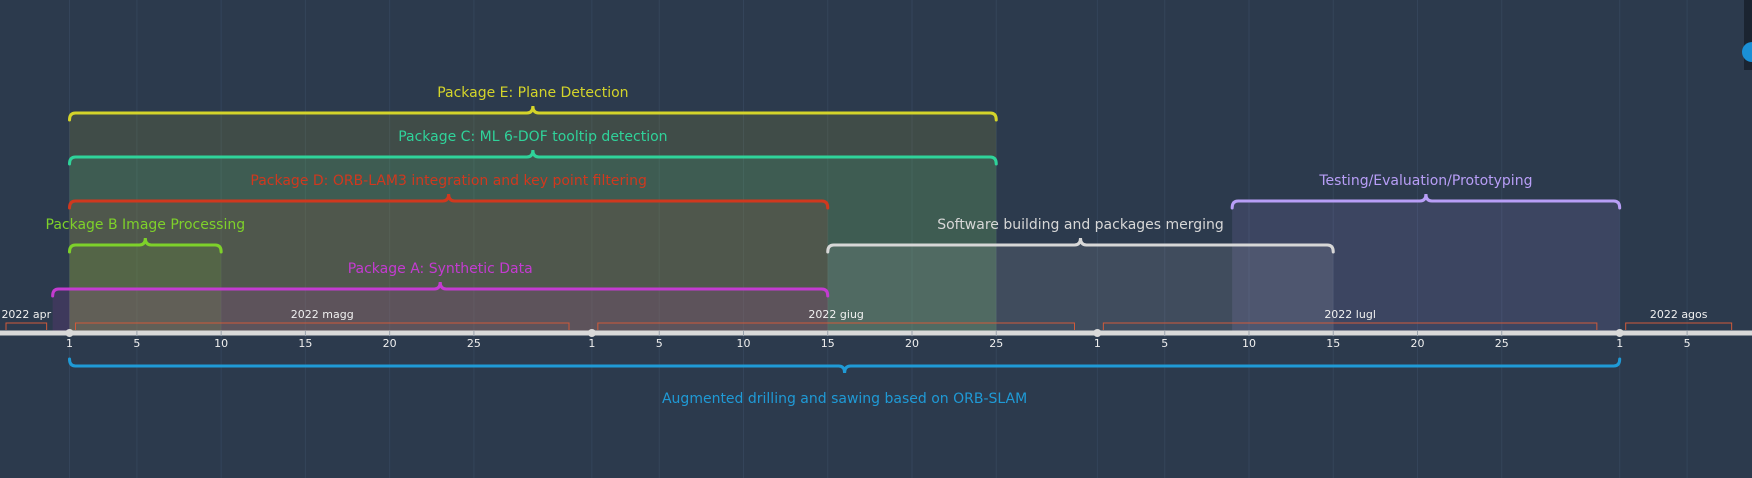 Image resolution: width=1752 pixels, height=478 pixels. Describe the element at coordinates (1748, 35) in the screenshot. I see `vertical-scrollbar` at that location.